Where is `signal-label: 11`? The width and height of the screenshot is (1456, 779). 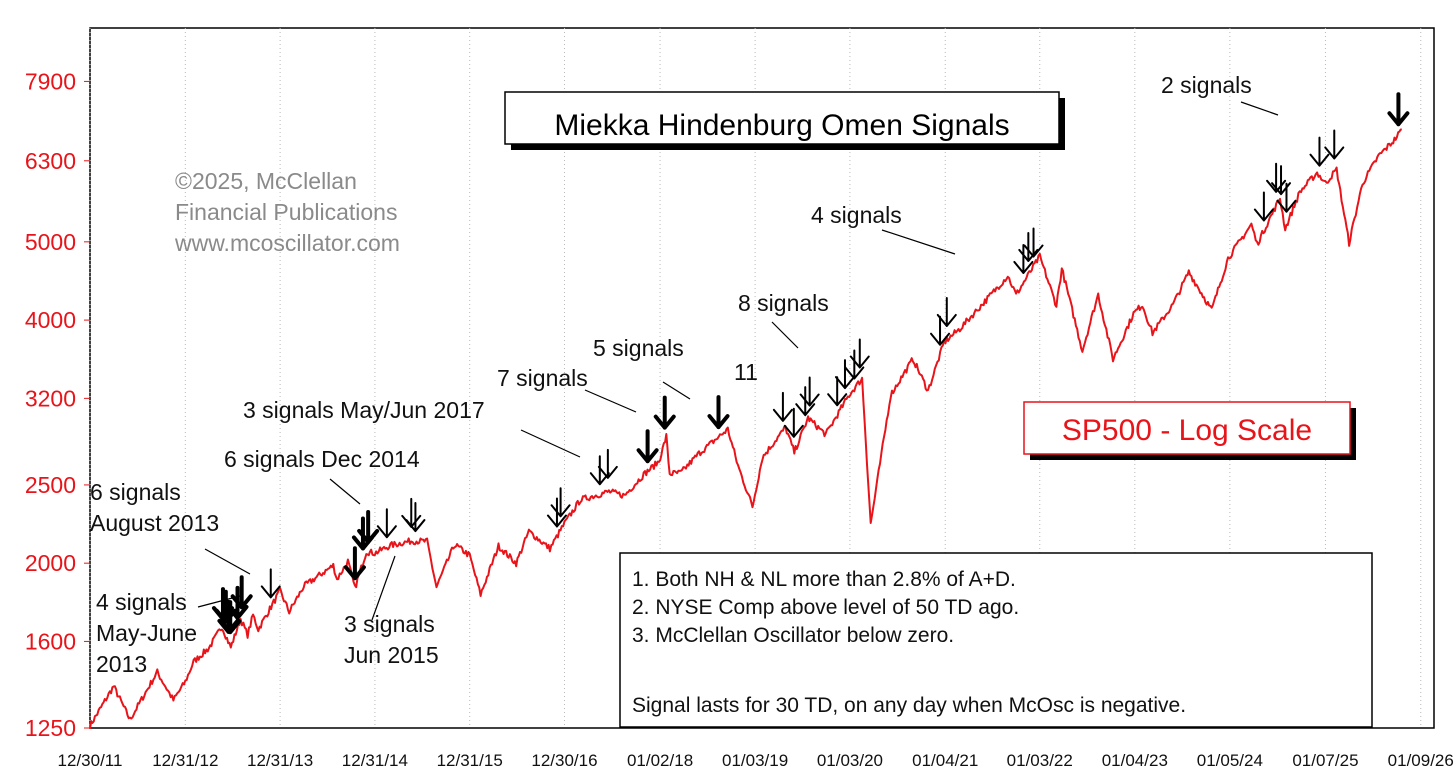
signal-label: 11 is located at coordinates (746, 372).